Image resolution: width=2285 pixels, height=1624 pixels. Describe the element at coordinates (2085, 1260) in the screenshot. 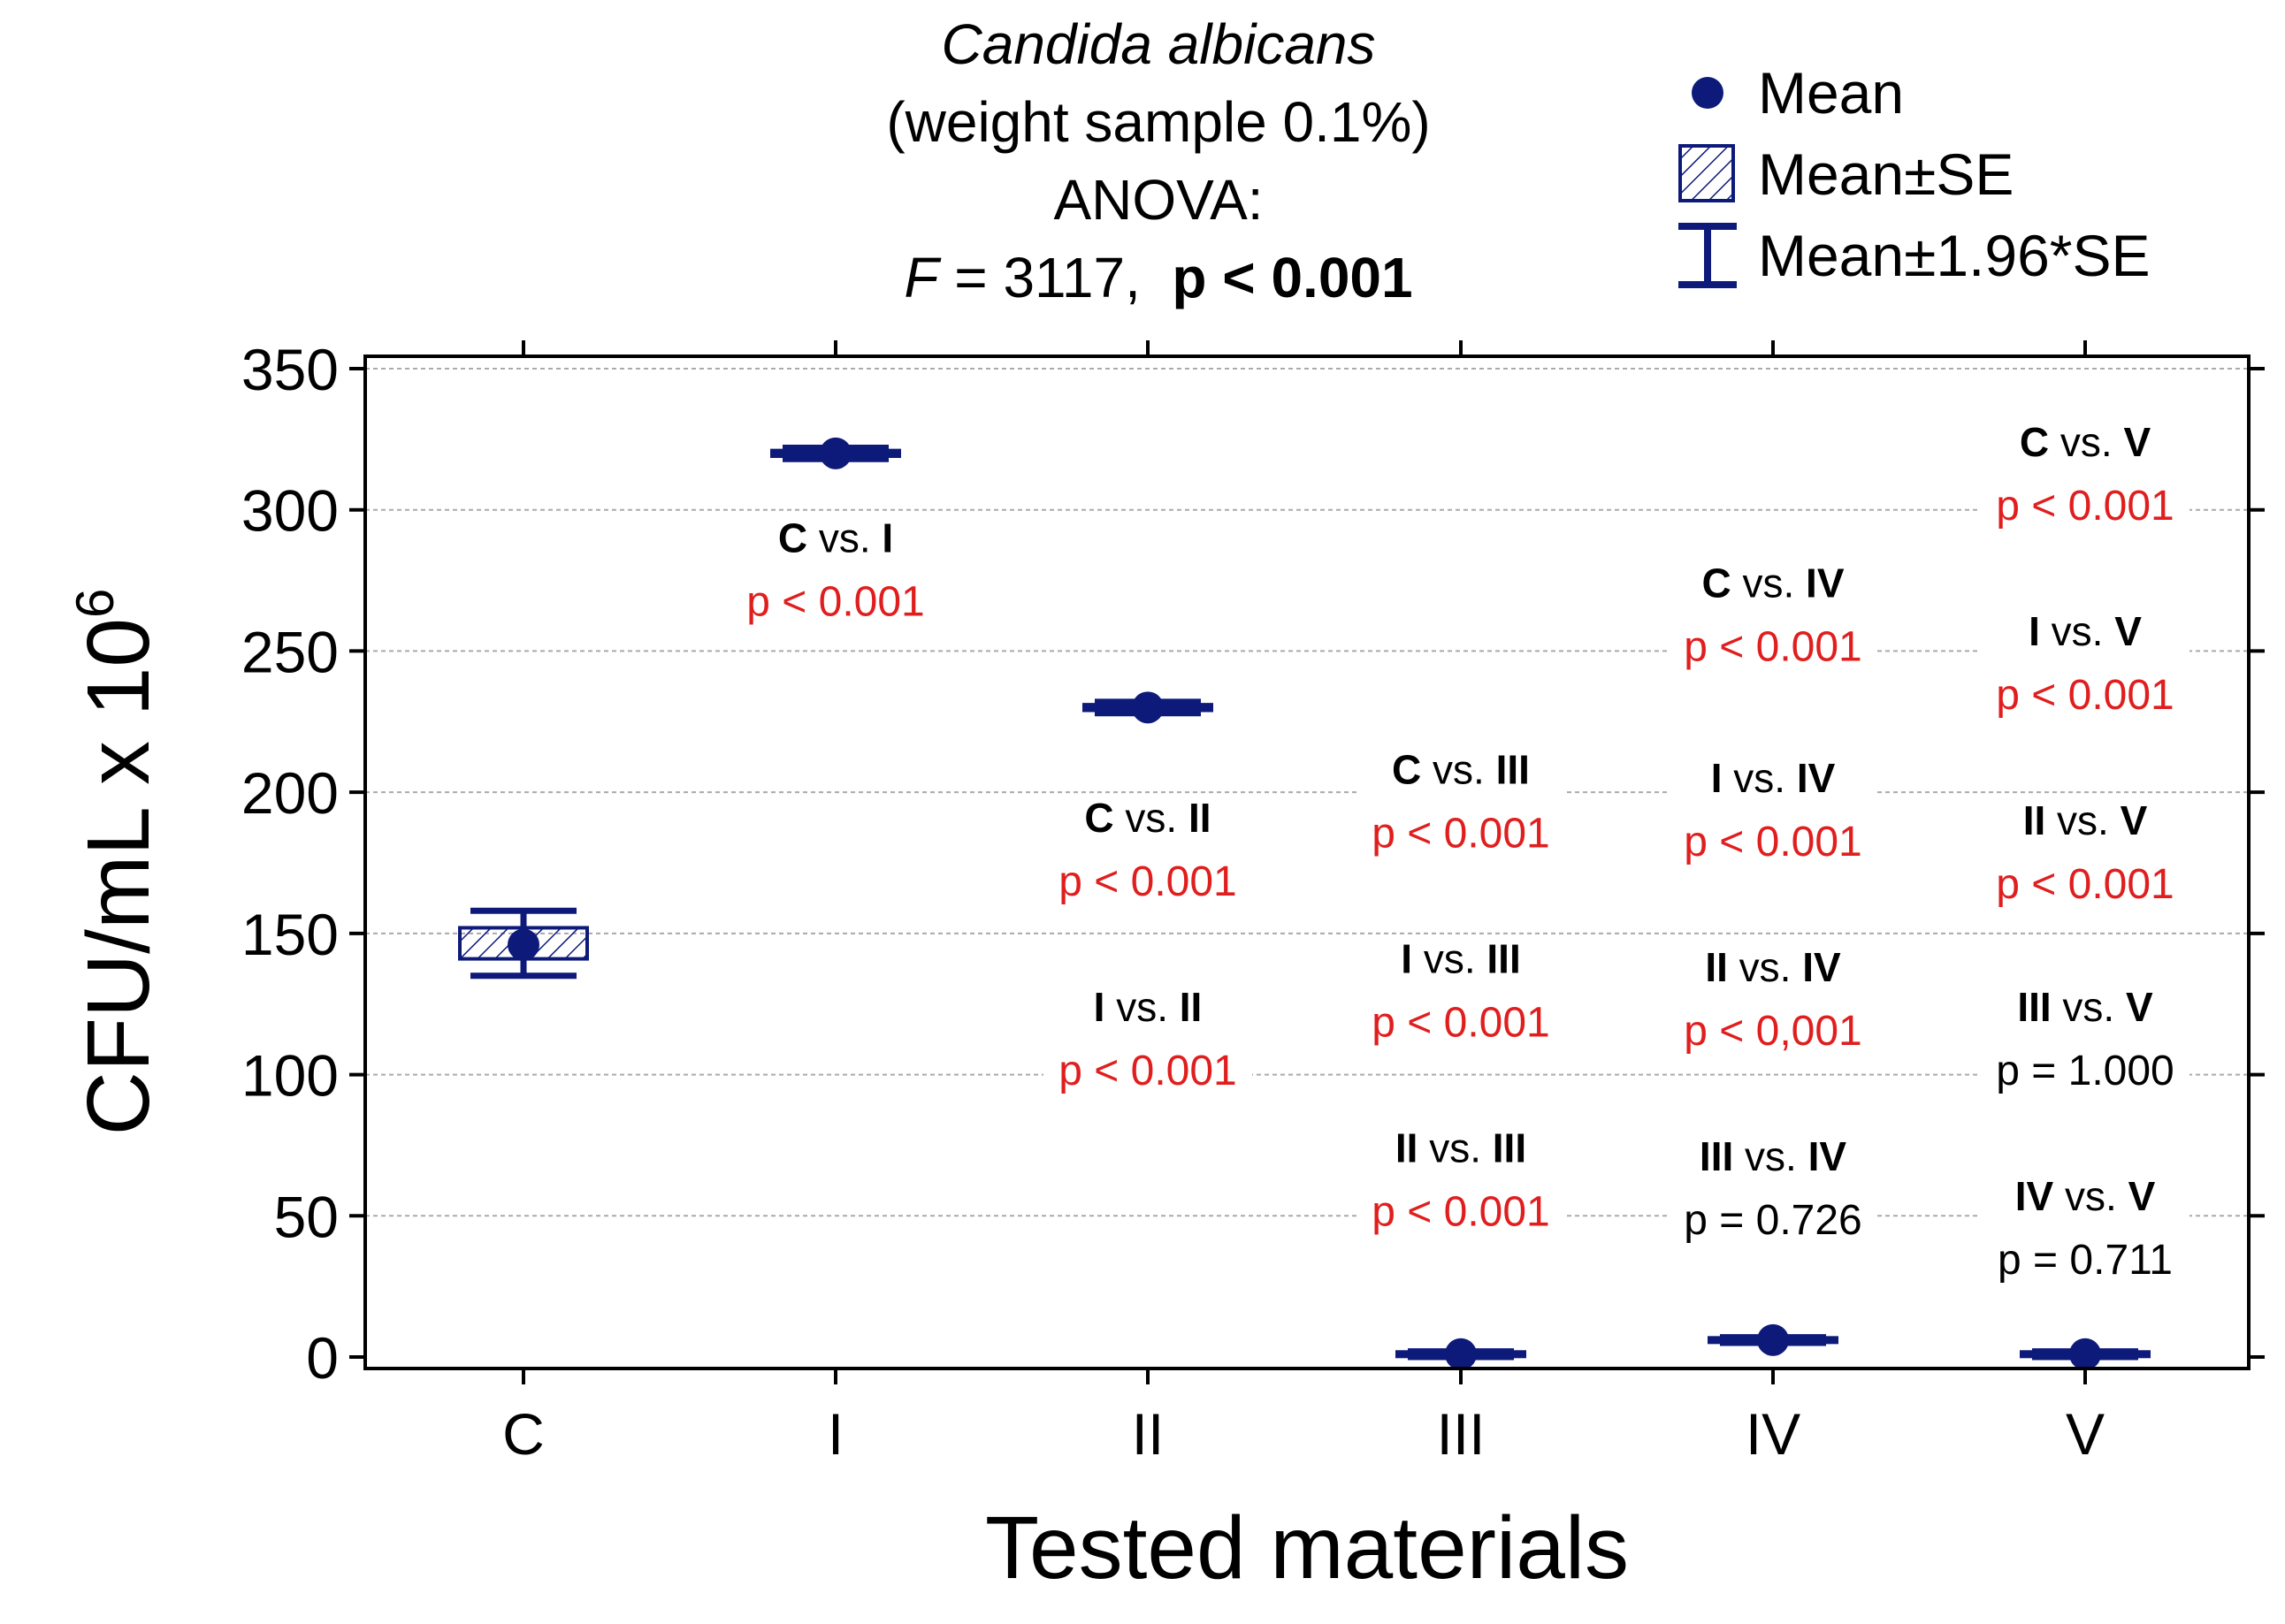

I see `p-value-label: p = 0.711` at that location.